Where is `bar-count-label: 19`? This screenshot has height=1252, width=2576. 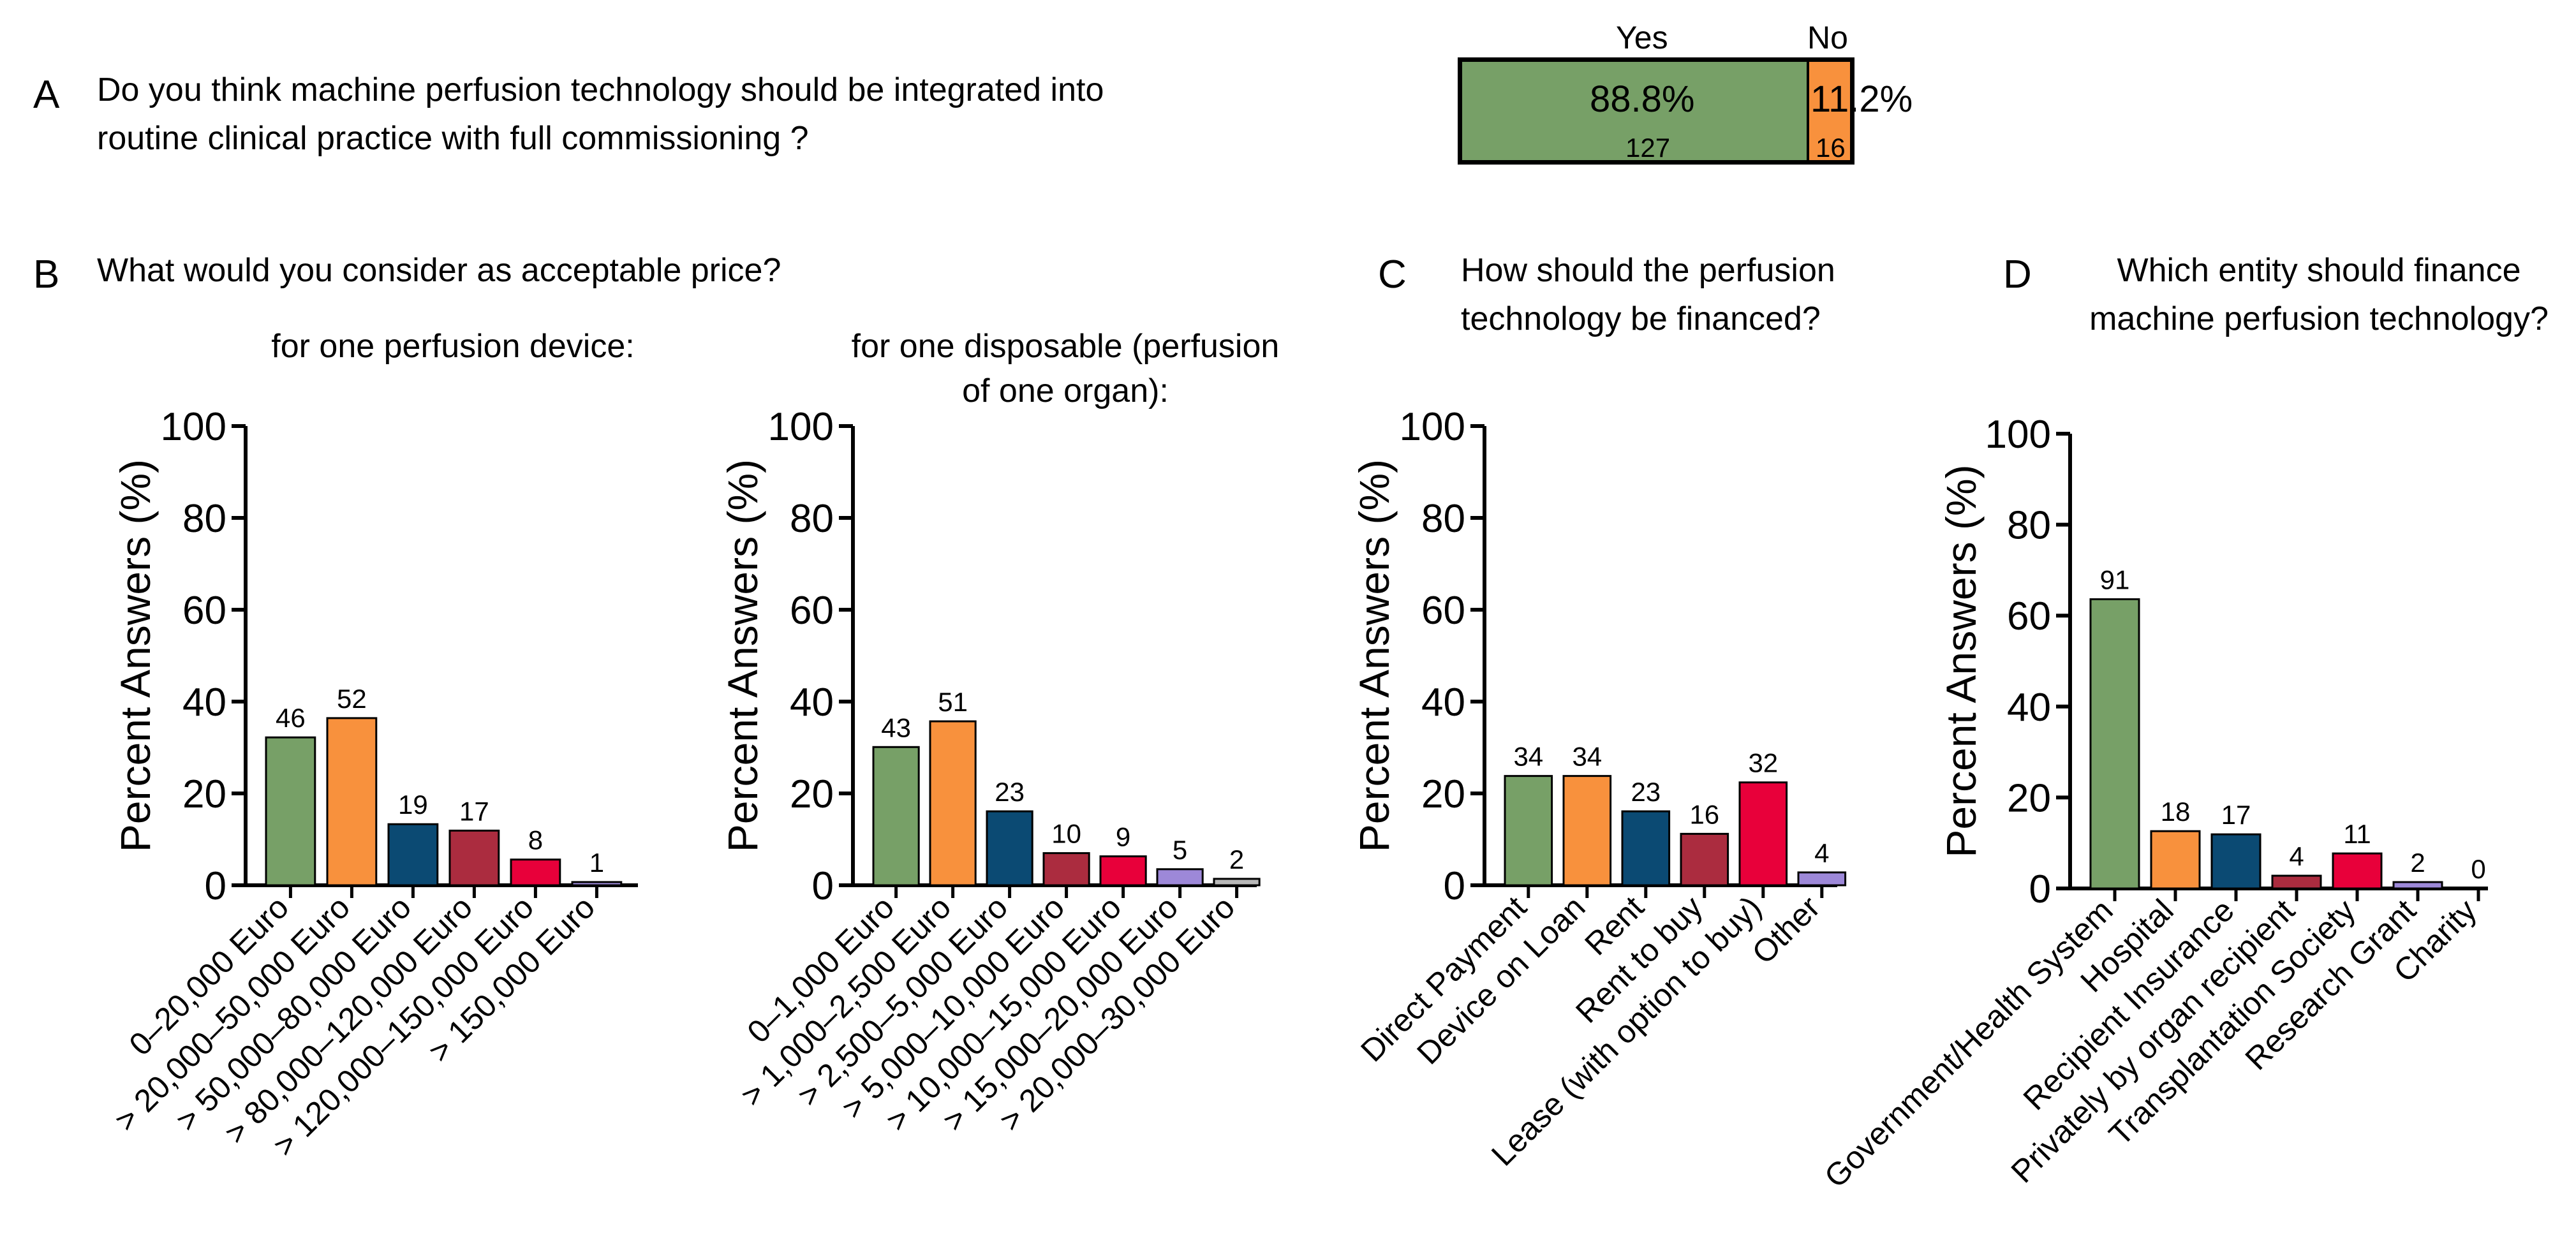 bar-count-label: 19 is located at coordinates (413, 805).